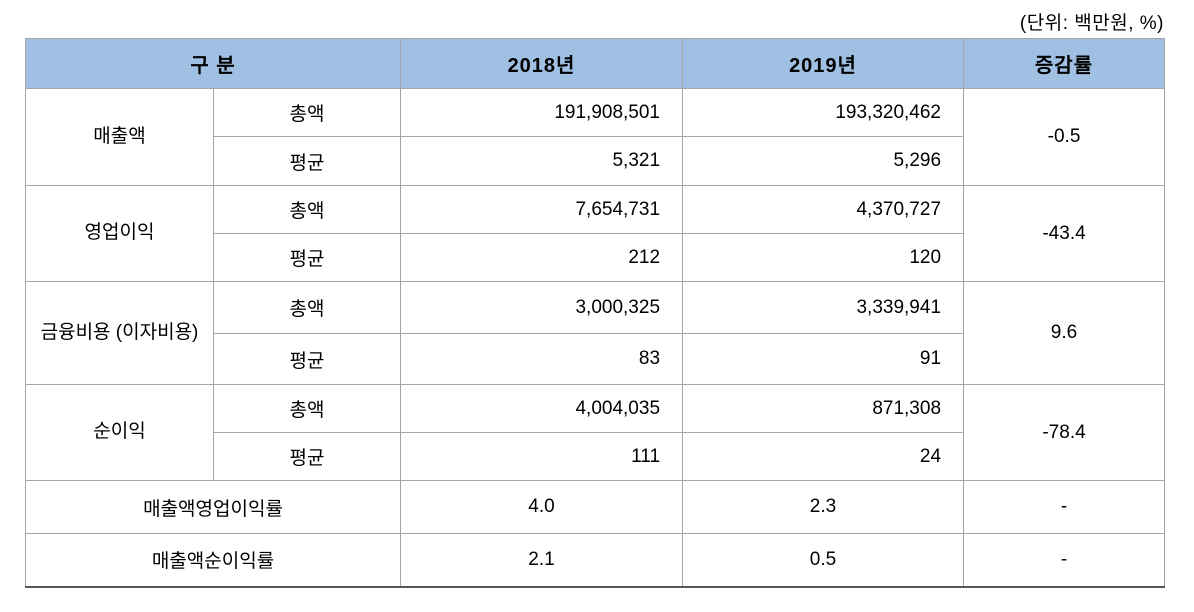 Image resolution: width=1194 pixels, height=612 pixels. What do you see at coordinates (823, 408) in the screenshot?
I see `net-profit-total-2019-cell: 871,308` at bounding box center [823, 408].